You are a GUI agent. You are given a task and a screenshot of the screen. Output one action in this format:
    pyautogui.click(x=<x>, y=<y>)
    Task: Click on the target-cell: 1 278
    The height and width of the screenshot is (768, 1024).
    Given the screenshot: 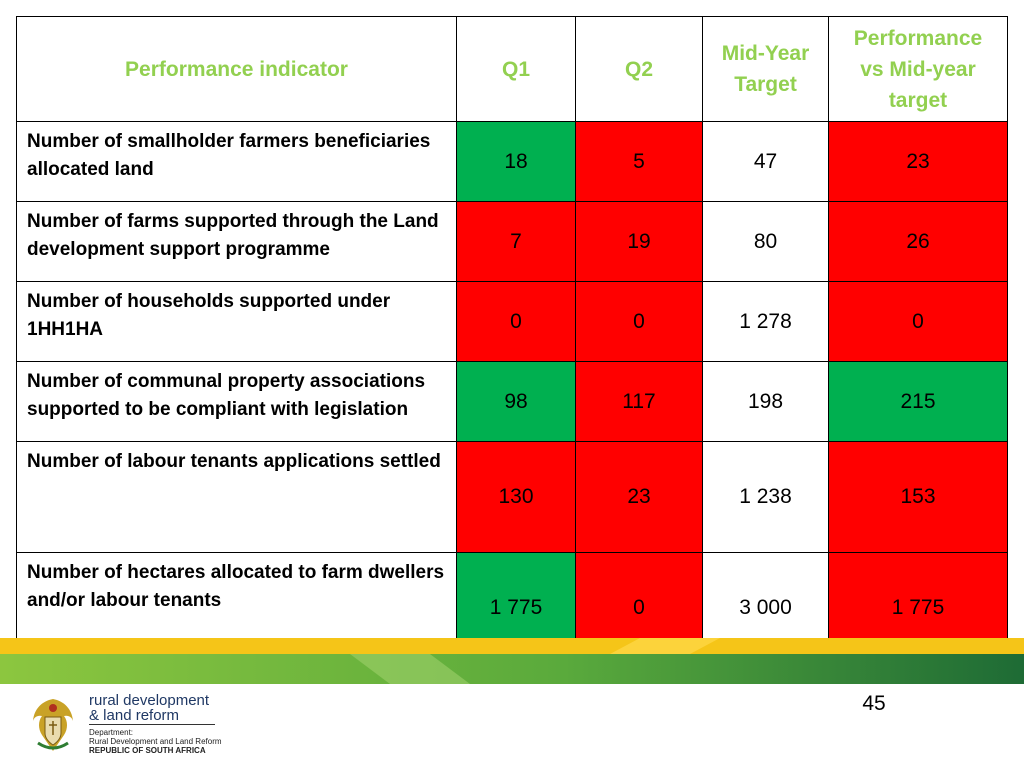 What is the action you would take?
    pyautogui.click(x=765, y=321)
    